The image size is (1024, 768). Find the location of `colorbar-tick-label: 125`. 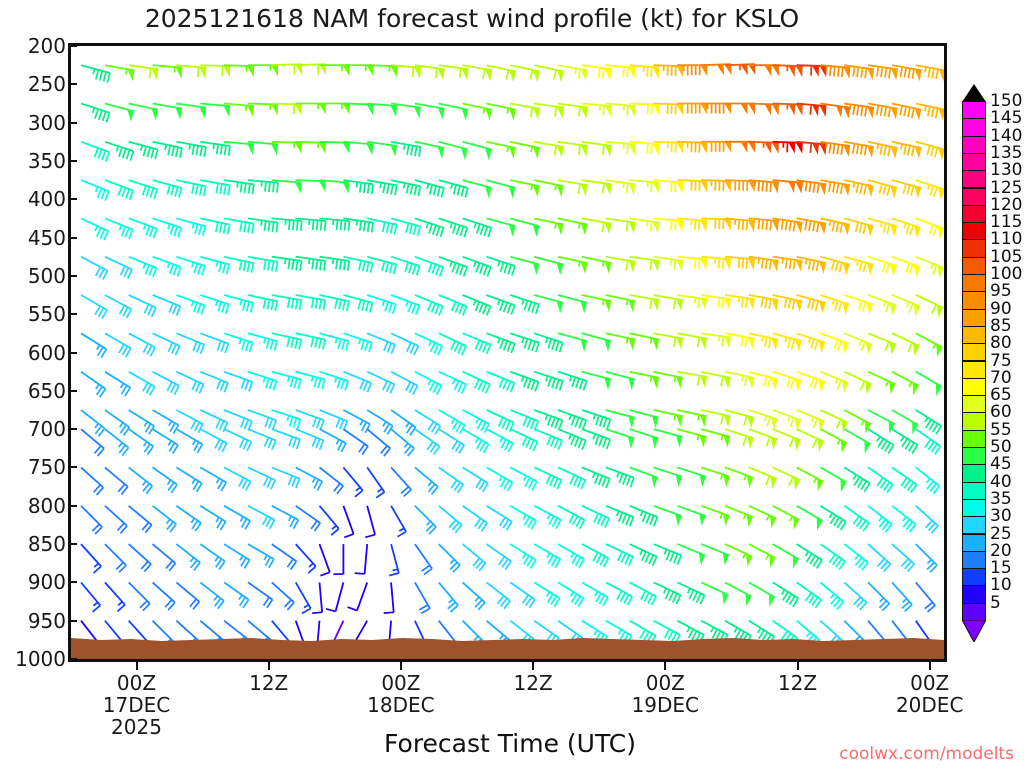

colorbar-tick-label: 125 is located at coordinates (1006, 187).